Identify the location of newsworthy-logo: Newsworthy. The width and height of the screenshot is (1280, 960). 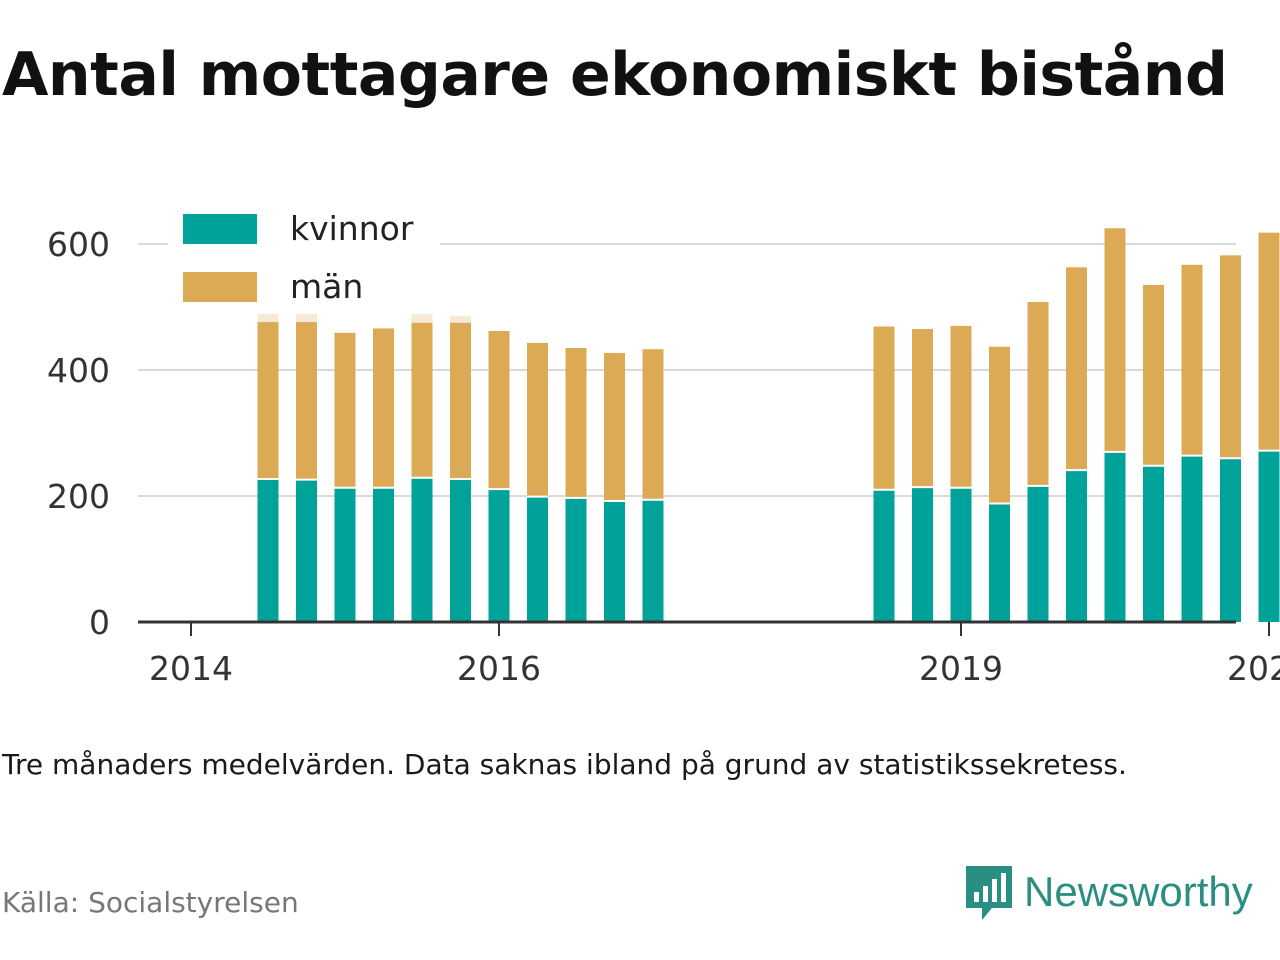
(1108, 892).